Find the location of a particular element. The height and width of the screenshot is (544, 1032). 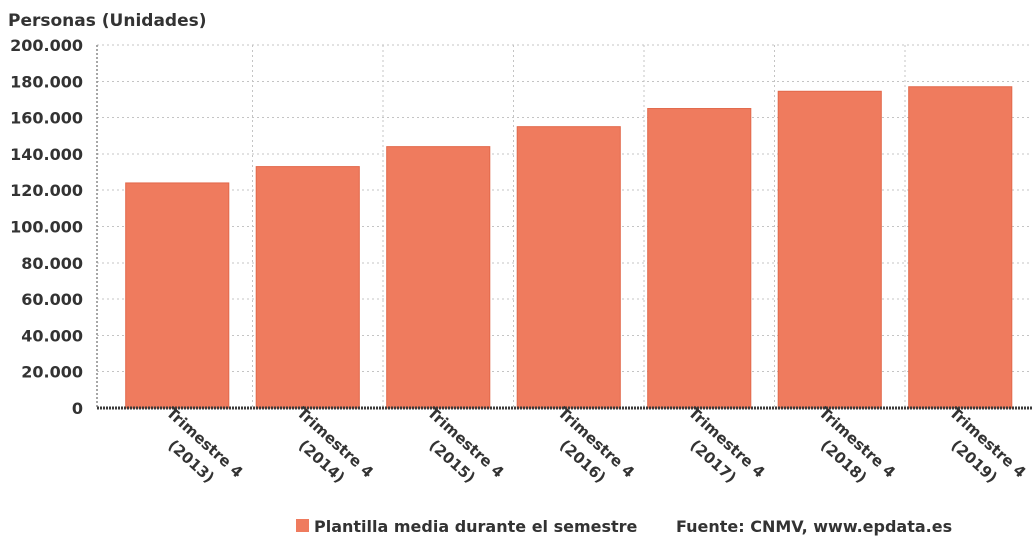

y-tick-label: 80.000 is located at coordinates (52, 263).